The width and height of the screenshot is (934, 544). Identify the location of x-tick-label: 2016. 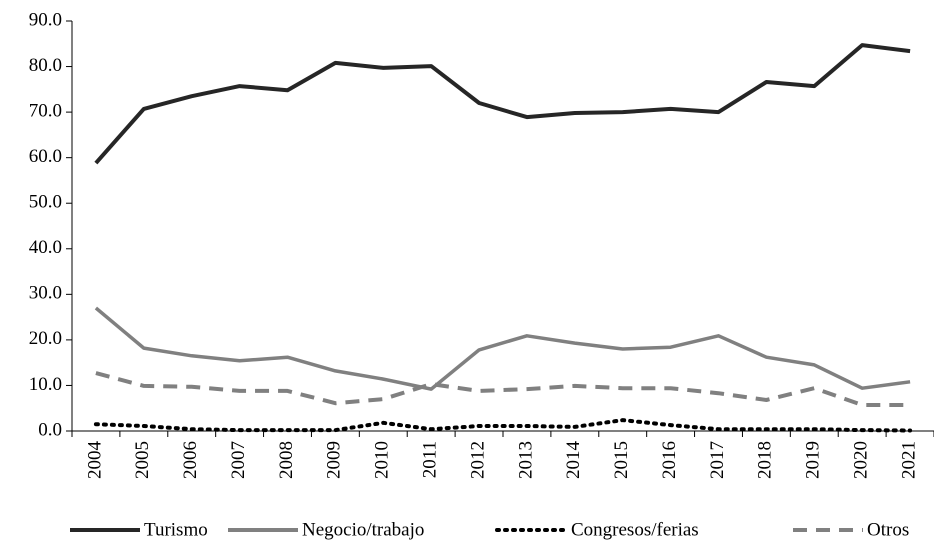
(669, 460).